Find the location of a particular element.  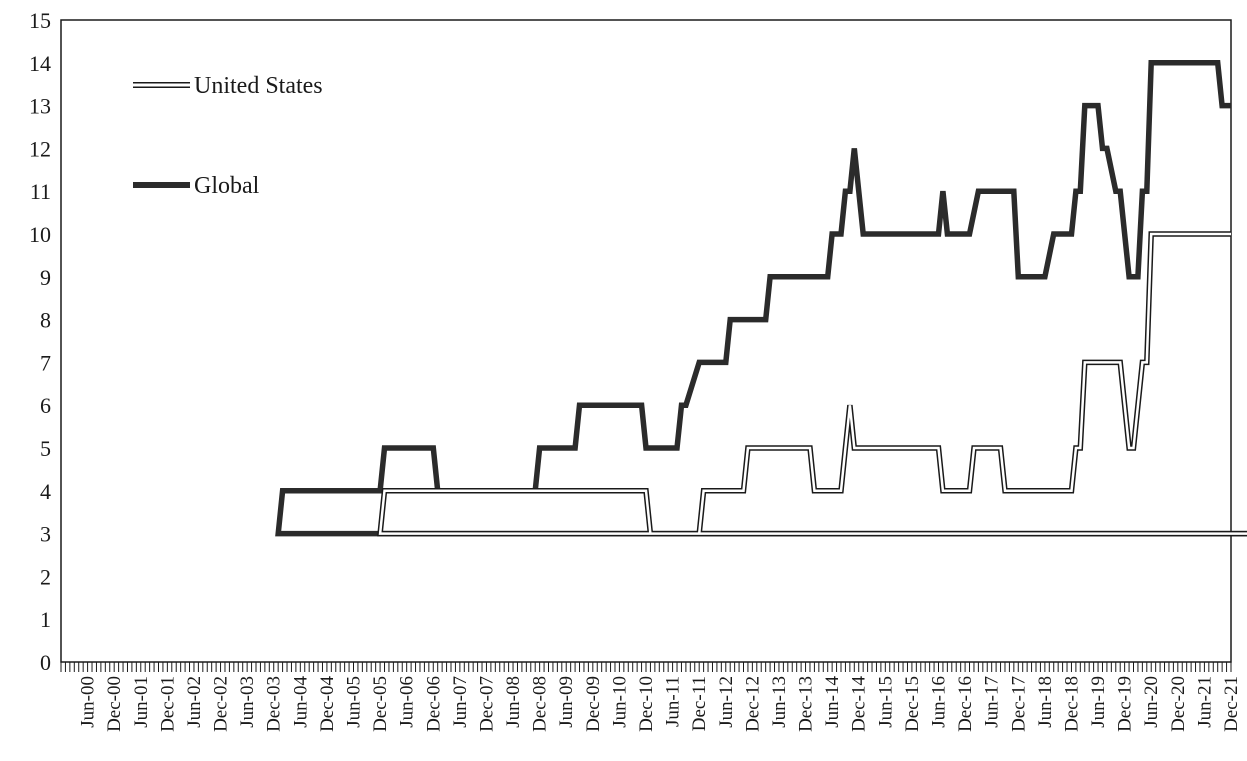

x-tick-label: Jun-13 is located at coordinates (779, 702).